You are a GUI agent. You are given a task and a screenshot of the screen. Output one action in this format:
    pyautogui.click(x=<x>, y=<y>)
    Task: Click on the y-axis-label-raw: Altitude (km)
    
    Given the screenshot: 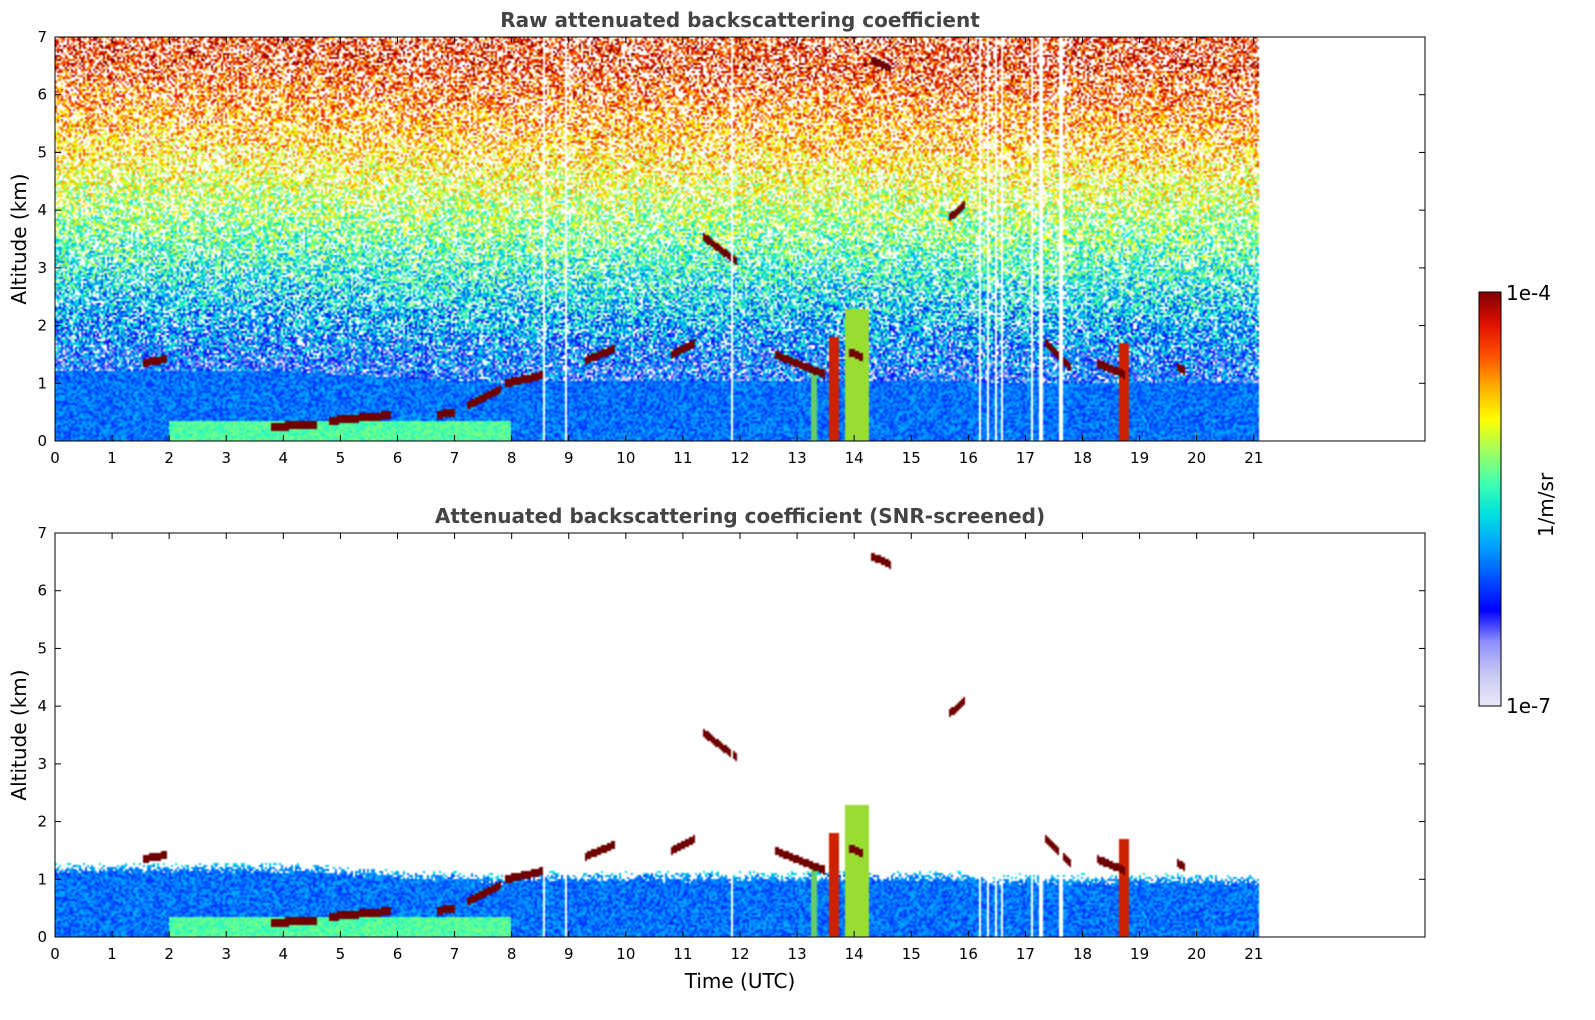 What is the action you would take?
    pyautogui.click(x=19, y=238)
    